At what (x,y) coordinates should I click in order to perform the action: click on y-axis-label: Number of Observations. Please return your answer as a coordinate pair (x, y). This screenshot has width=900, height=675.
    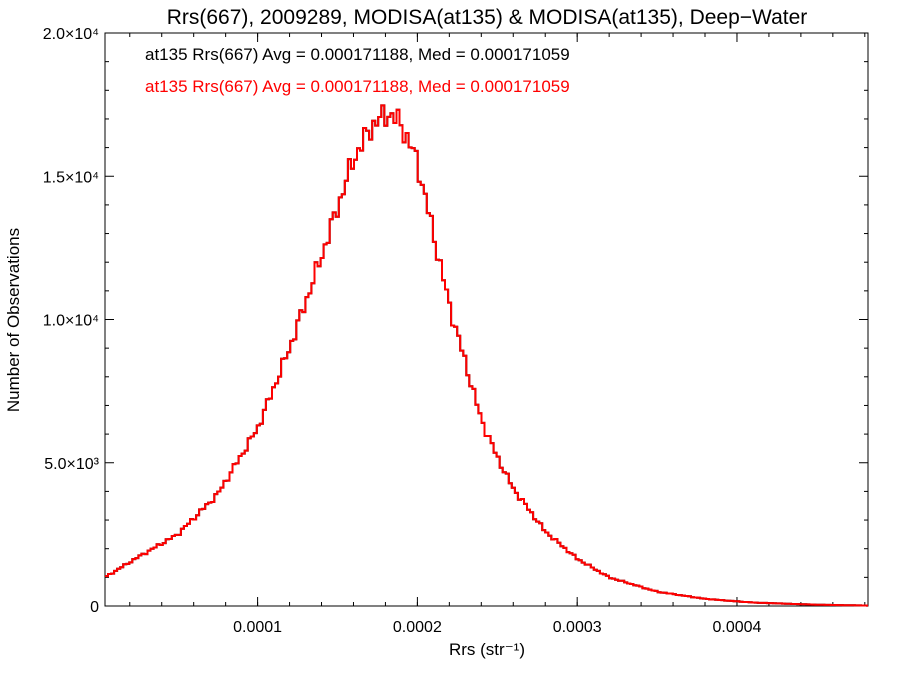
    Looking at the image, I should click on (13, 320).